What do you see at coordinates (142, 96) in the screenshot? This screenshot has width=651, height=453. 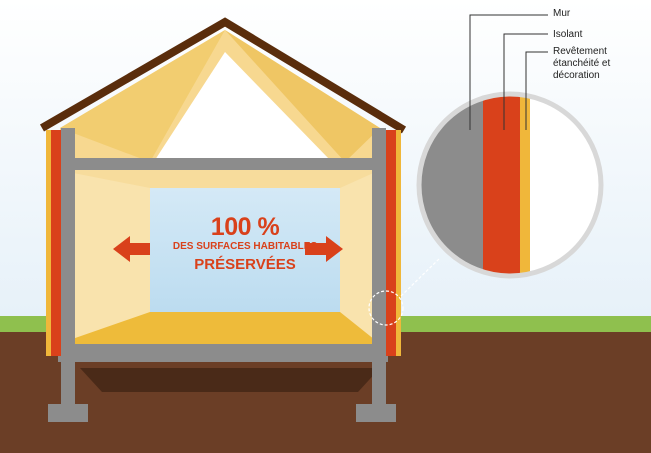 I see `attic-facet-left` at bounding box center [142, 96].